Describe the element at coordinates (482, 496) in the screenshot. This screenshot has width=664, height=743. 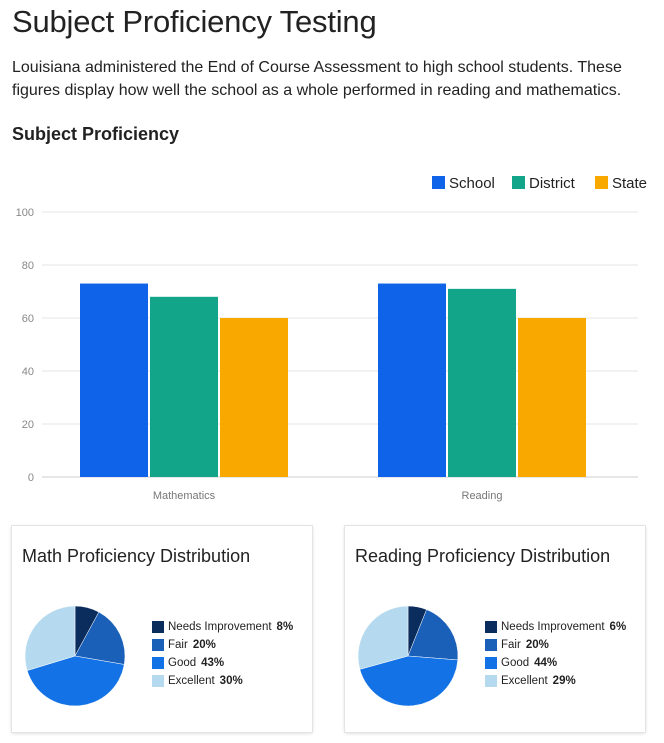
I see `x-tick-label-reading: Reading` at that location.